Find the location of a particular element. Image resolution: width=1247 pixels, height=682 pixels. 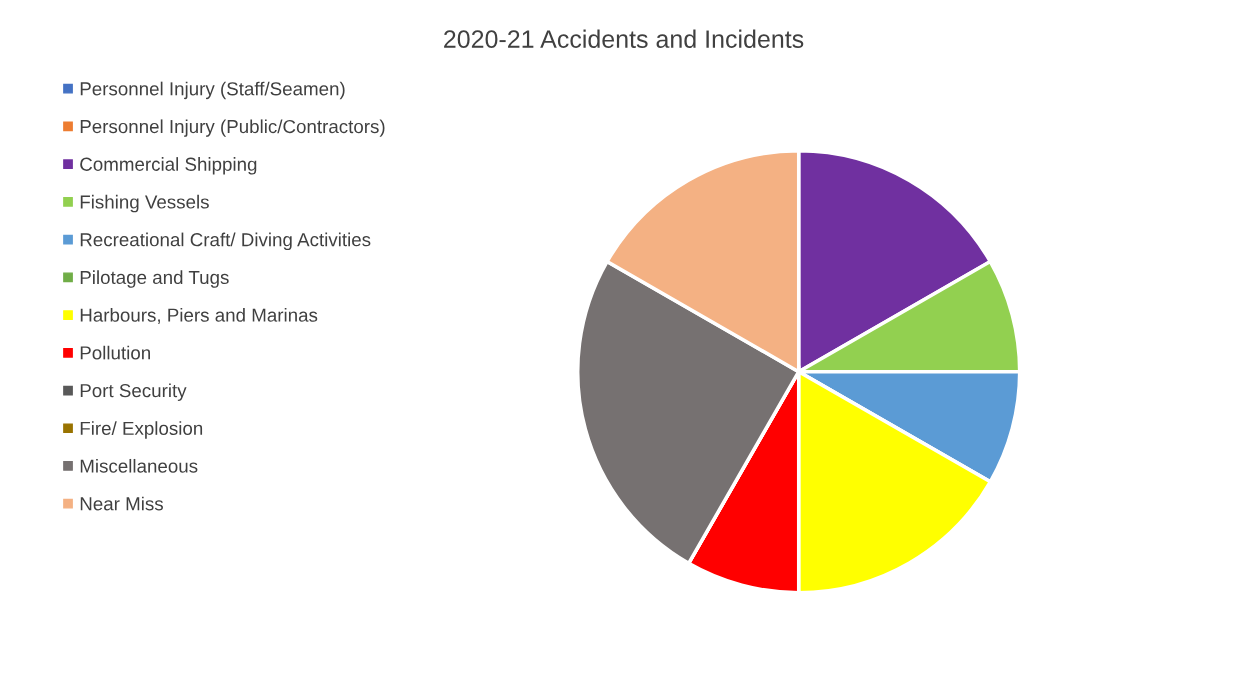

chart-title: 2020-21 Accidents and Incidents is located at coordinates (624, 38).